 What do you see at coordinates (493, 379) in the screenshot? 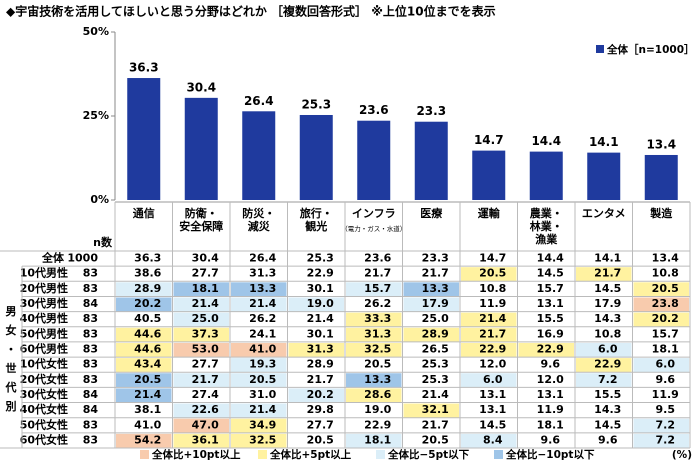
I see `cell-value: 6.0` at bounding box center [493, 379].